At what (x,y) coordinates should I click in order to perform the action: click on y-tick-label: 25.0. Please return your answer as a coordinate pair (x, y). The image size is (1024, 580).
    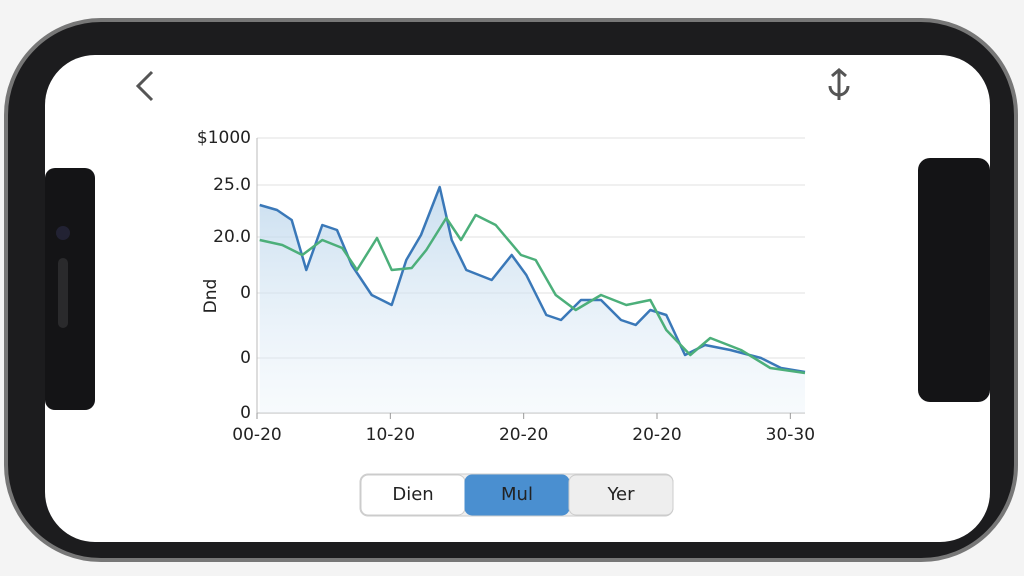
    Looking at the image, I should click on (232, 185).